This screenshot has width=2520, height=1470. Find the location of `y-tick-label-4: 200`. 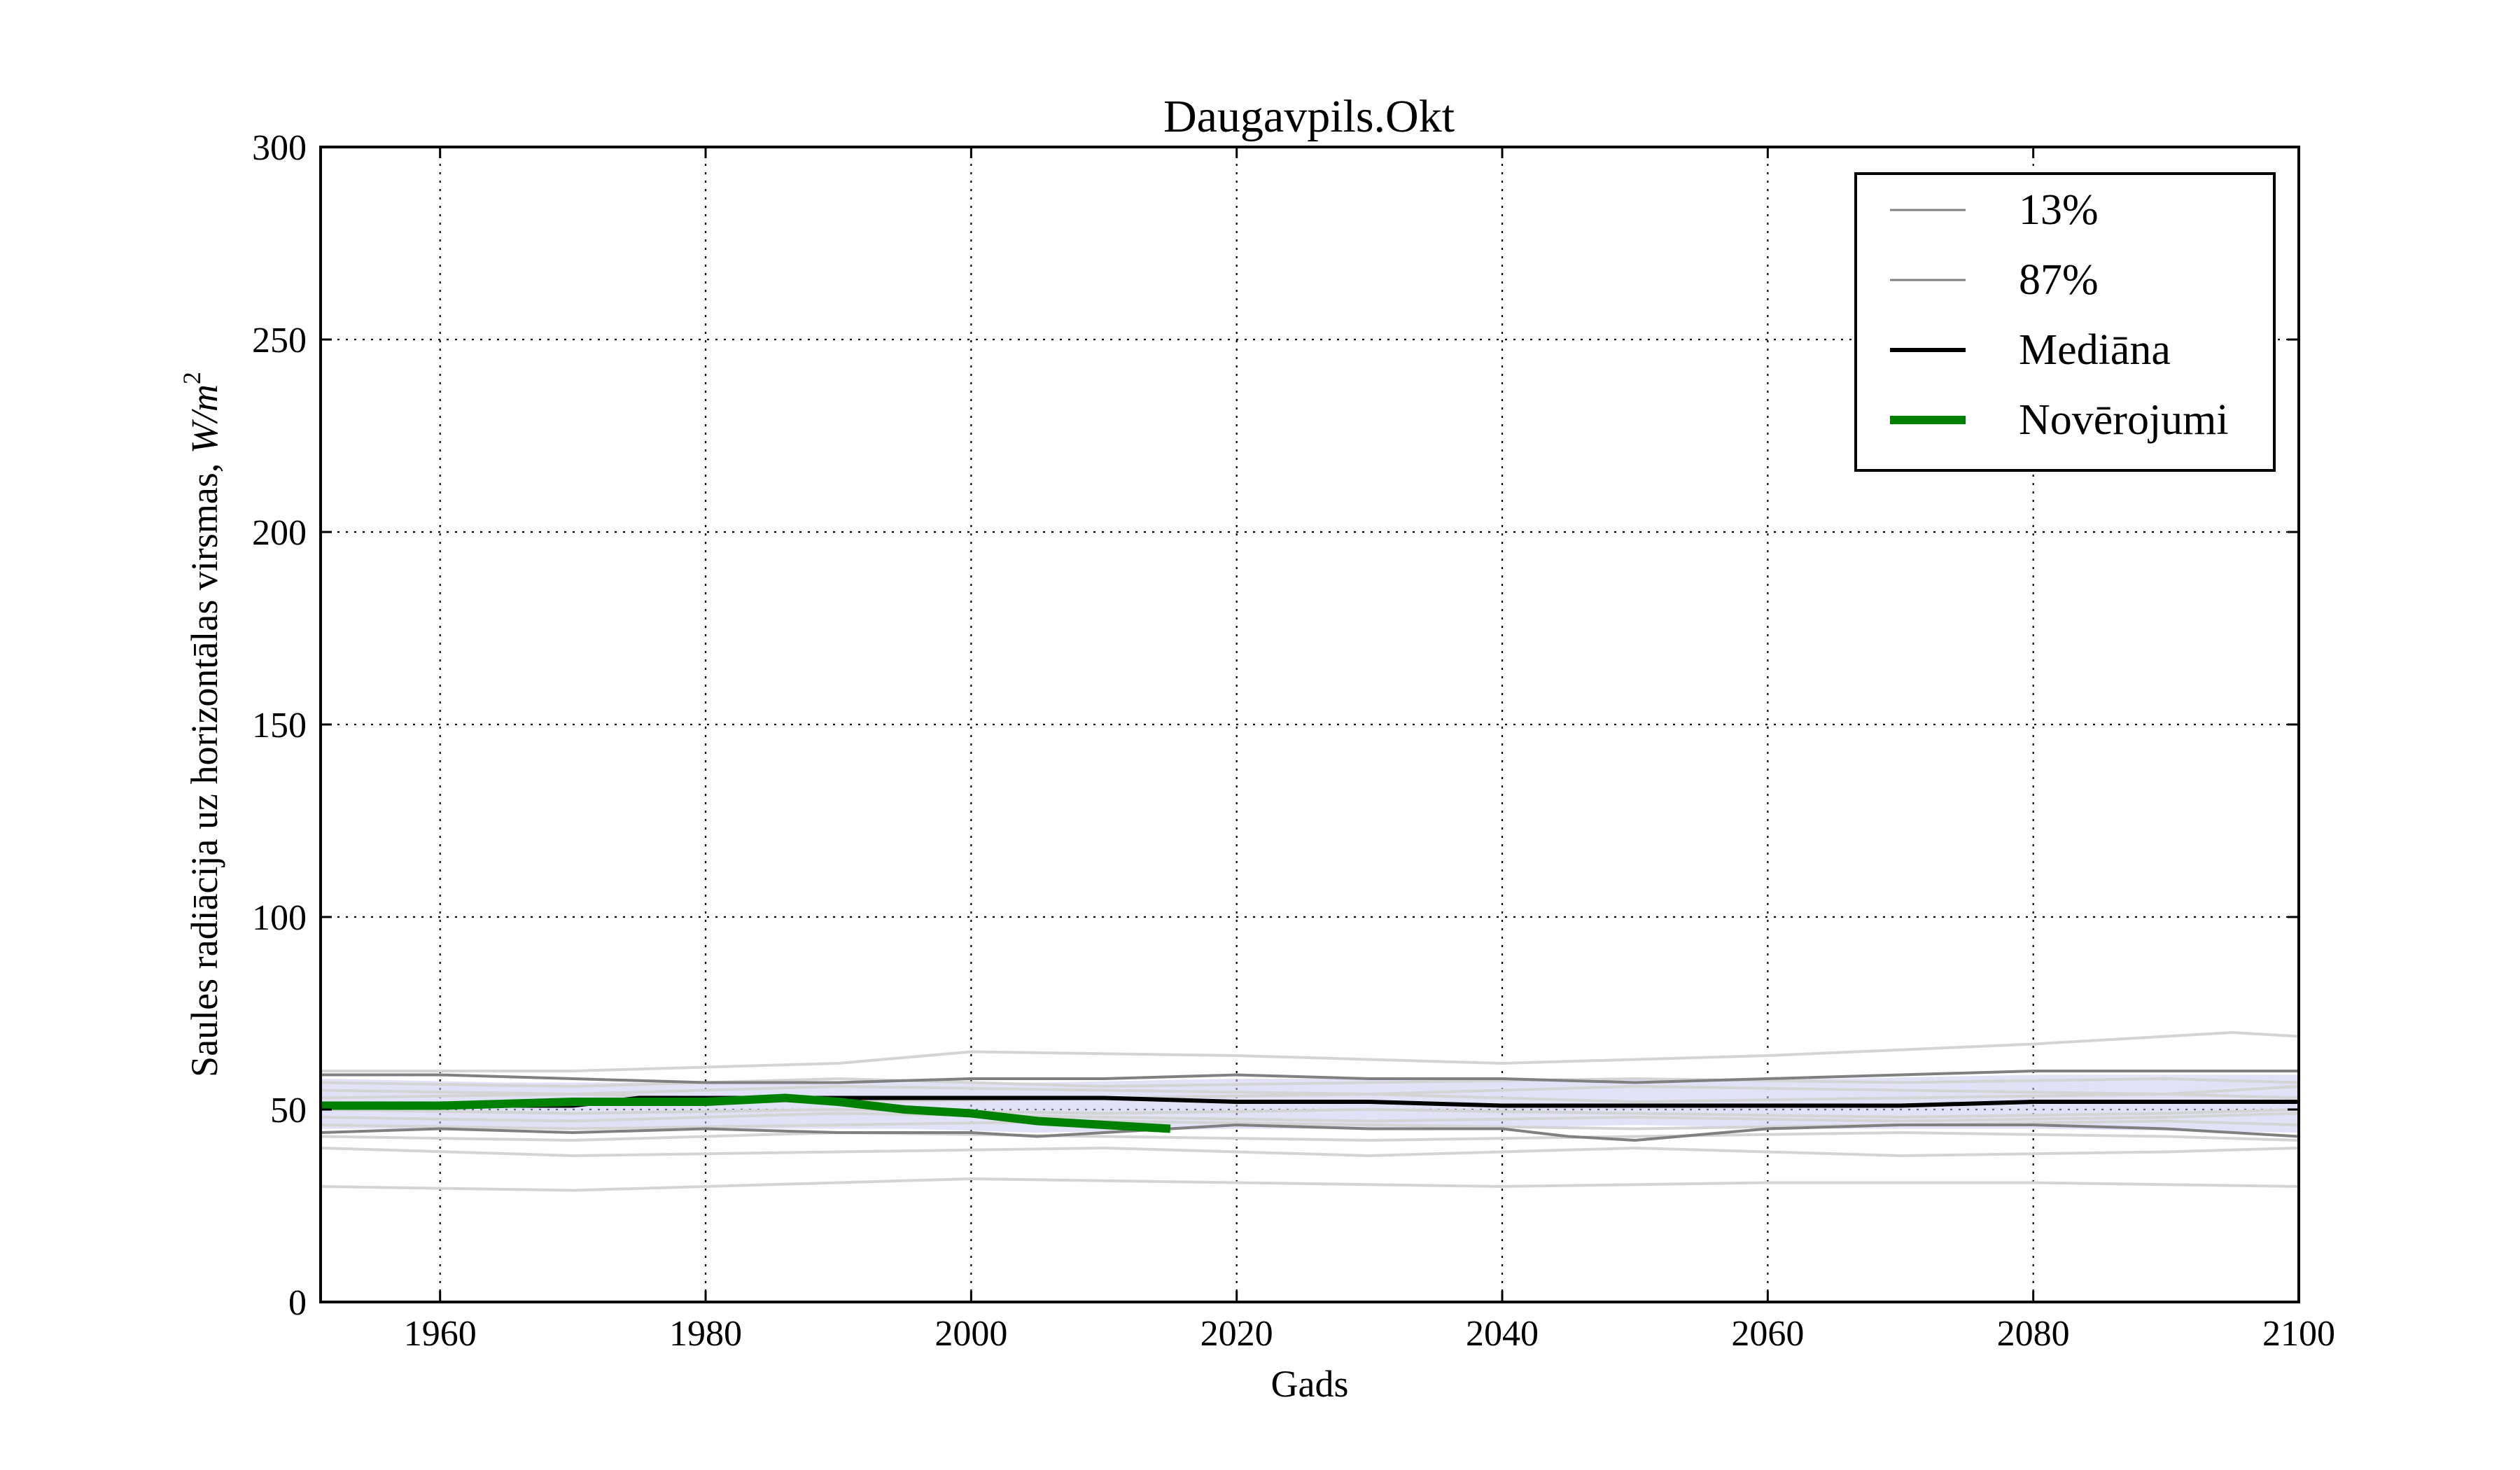

y-tick-label-4: 200 is located at coordinates (279, 533).